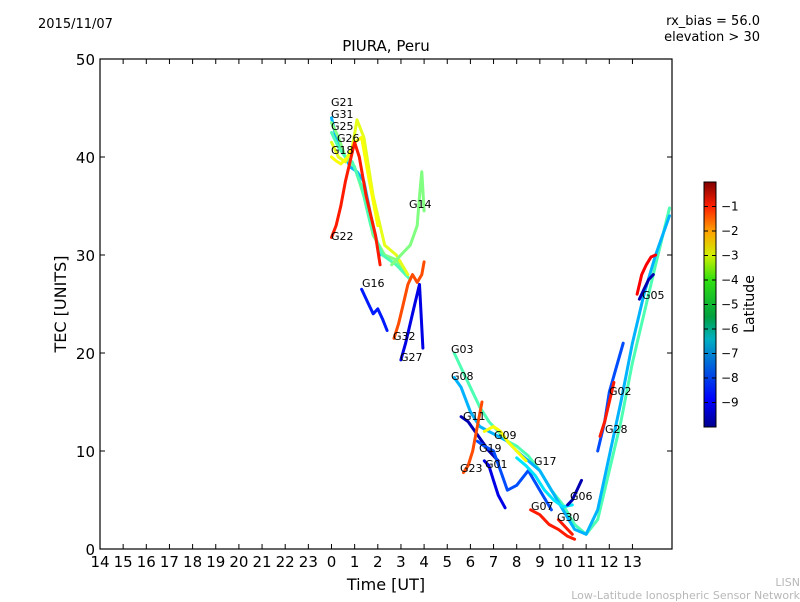 This screenshot has width=800, height=602. Describe the element at coordinates (169, 562) in the screenshot. I see `x-tick-label: 17` at that location.